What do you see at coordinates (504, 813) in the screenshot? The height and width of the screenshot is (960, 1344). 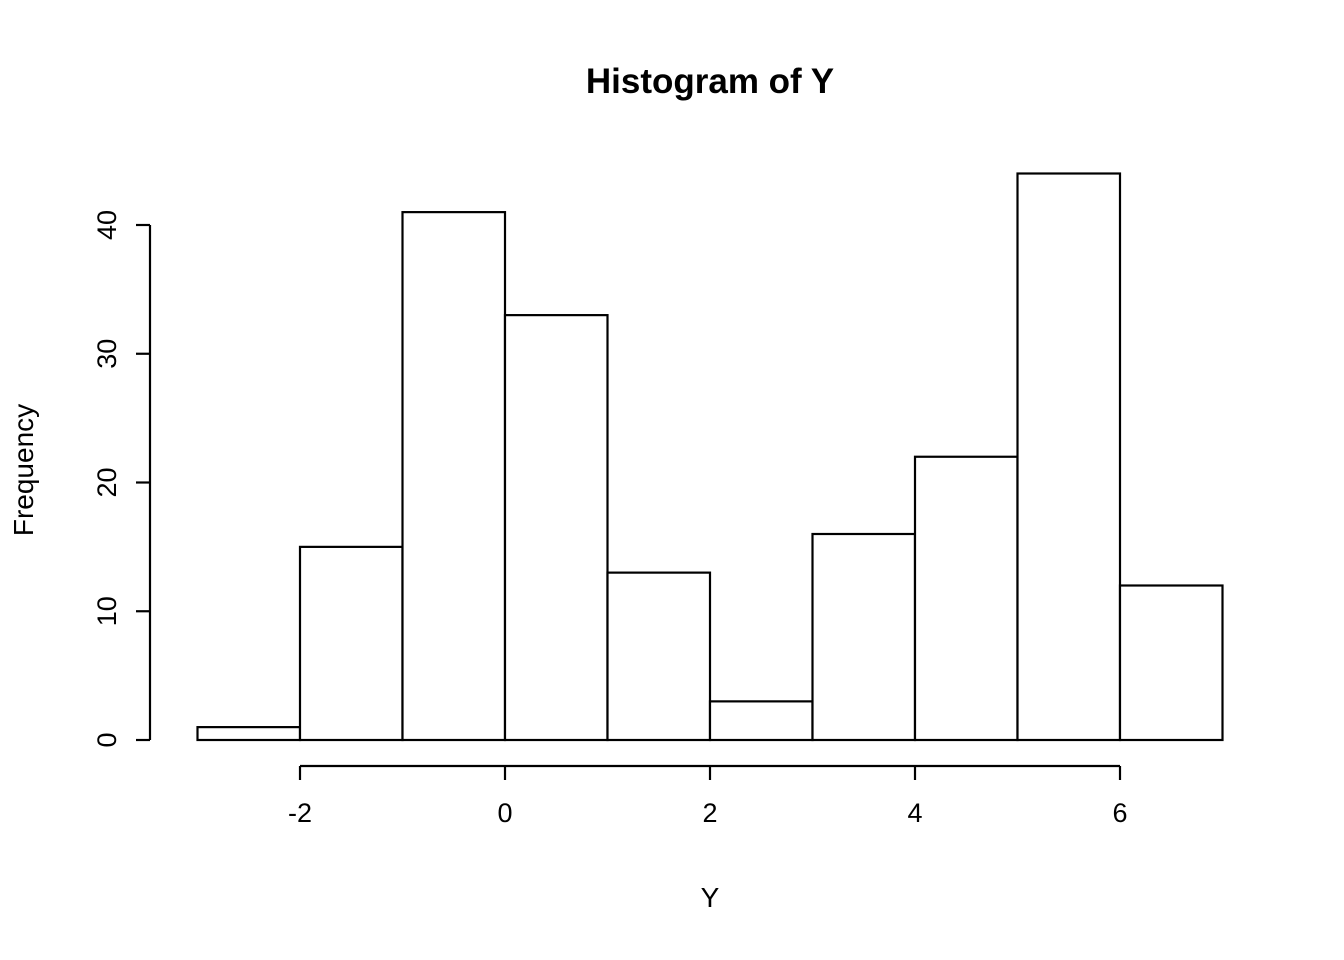 I see `x-tick-label: 0` at bounding box center [504, 813].